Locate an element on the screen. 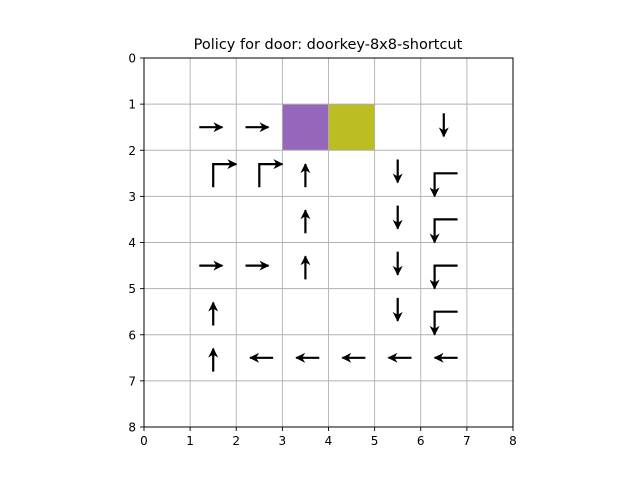 The height and width of the screenshot is (480, 640). y-tick-label: 0 is located at coordinates (132, 59).